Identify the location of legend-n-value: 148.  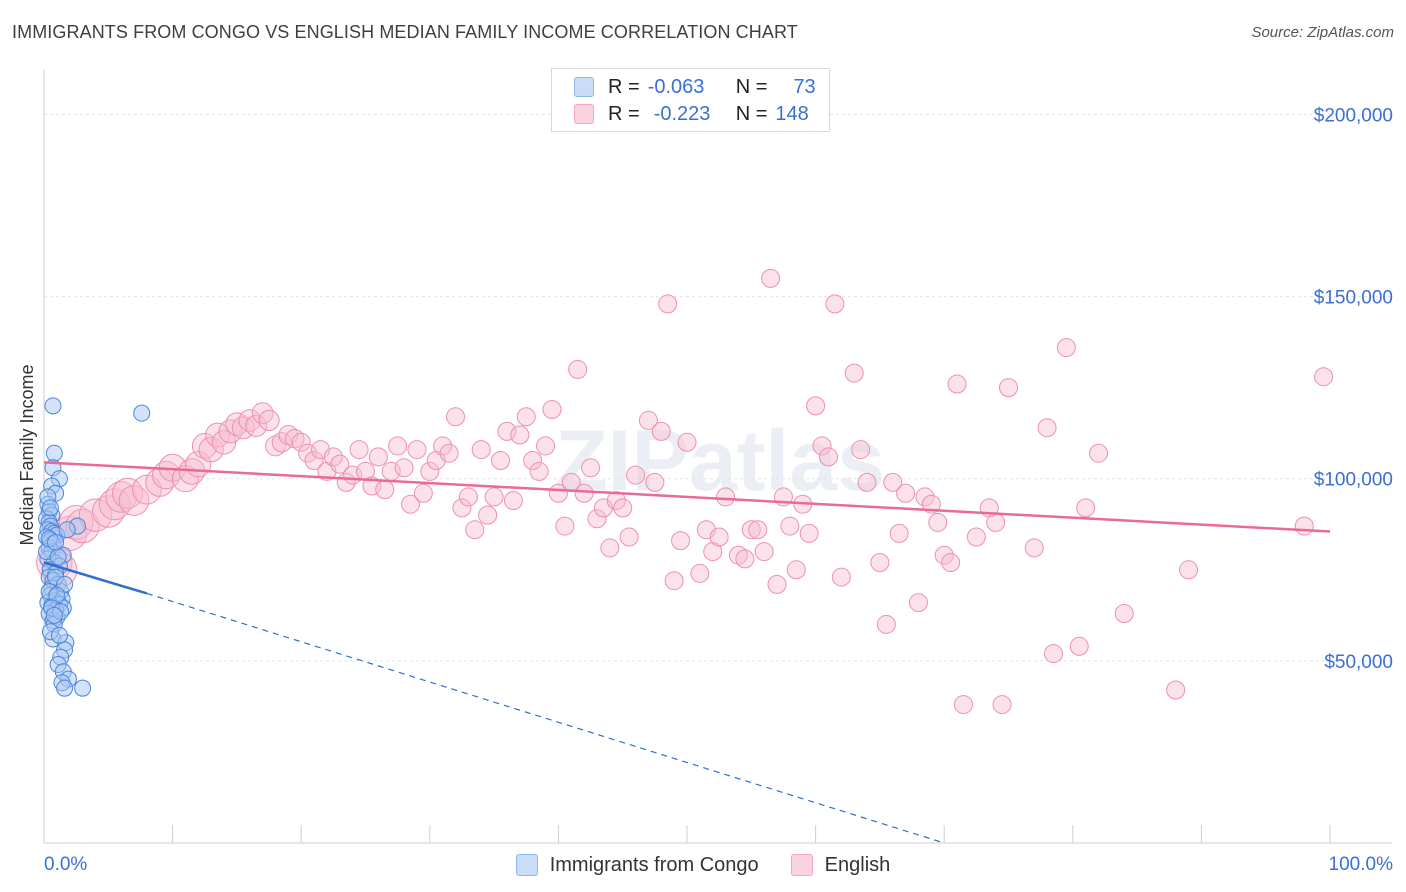
(792, 113).